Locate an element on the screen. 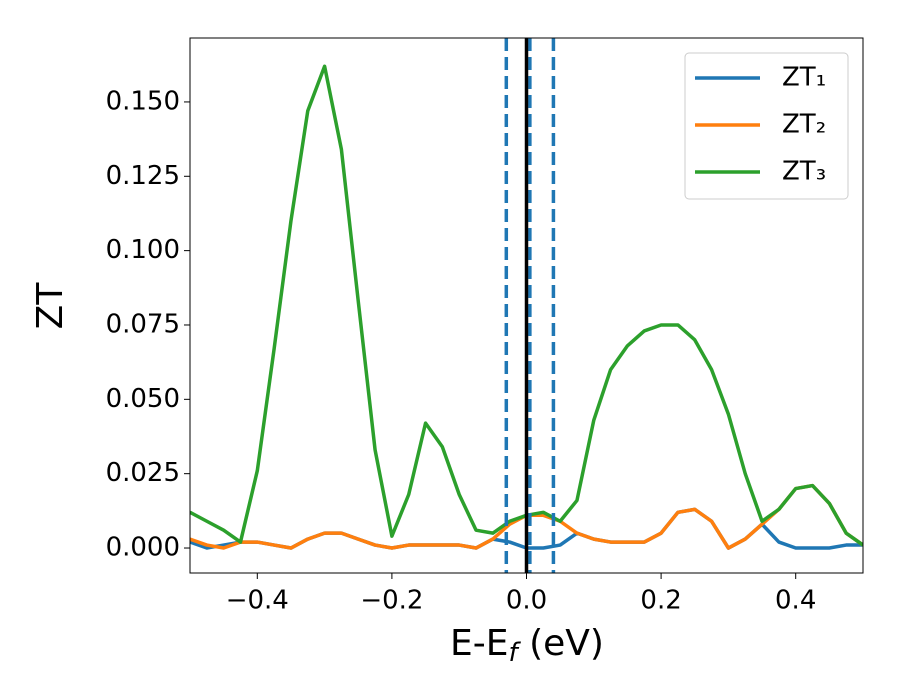 The width and height of the screenshot is (900, 700). x-tick-label: 0.0 is located at coordinates (526, 601).